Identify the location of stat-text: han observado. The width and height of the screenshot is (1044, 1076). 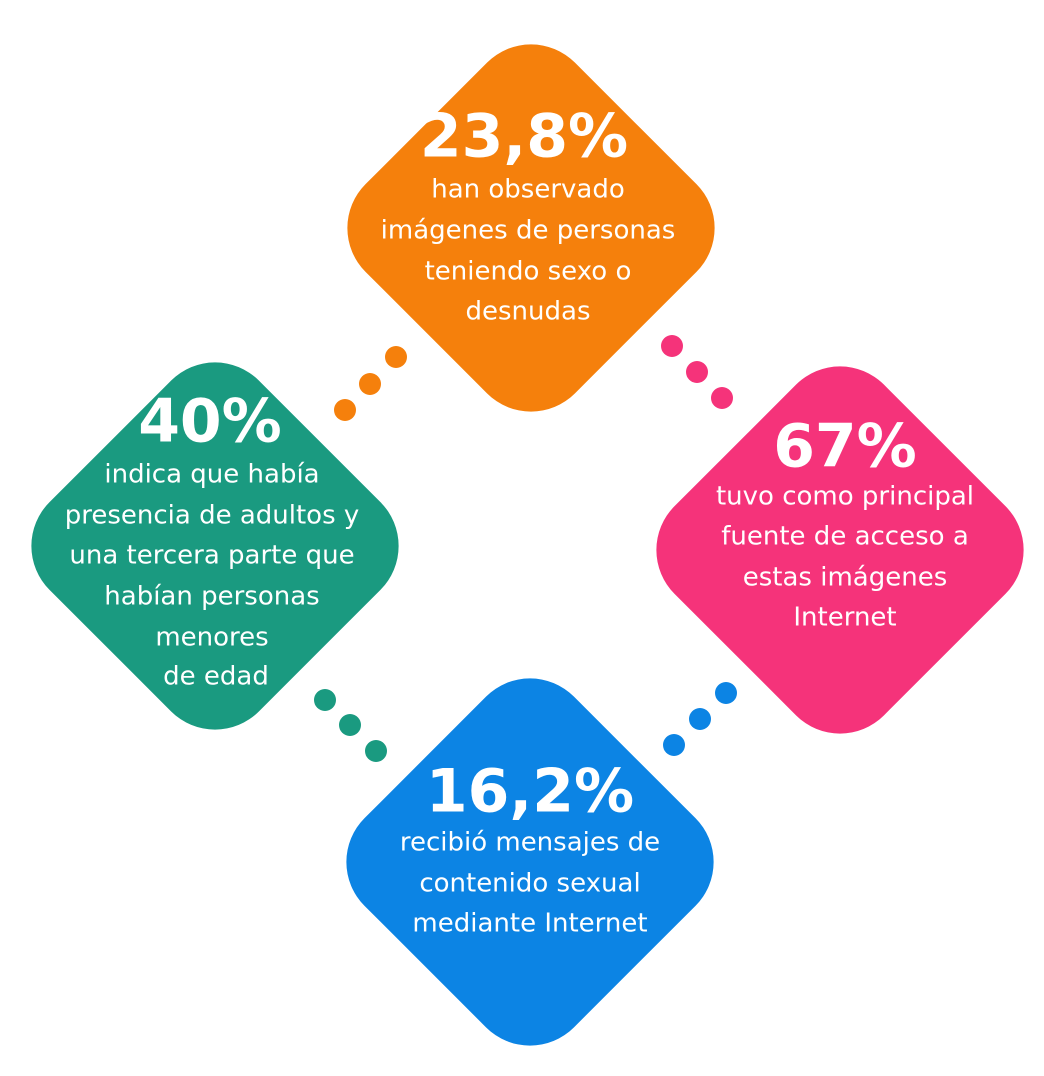
(528, 190).